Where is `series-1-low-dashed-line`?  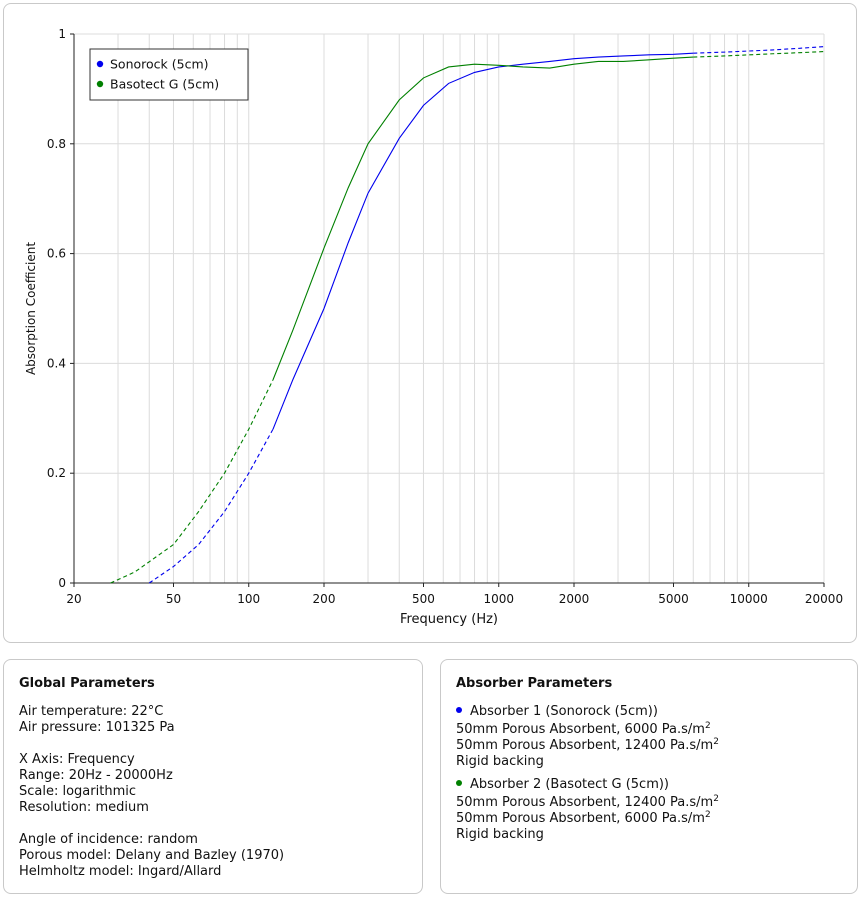 series-1-low-dashed-line is located at coordinates (192, 481).